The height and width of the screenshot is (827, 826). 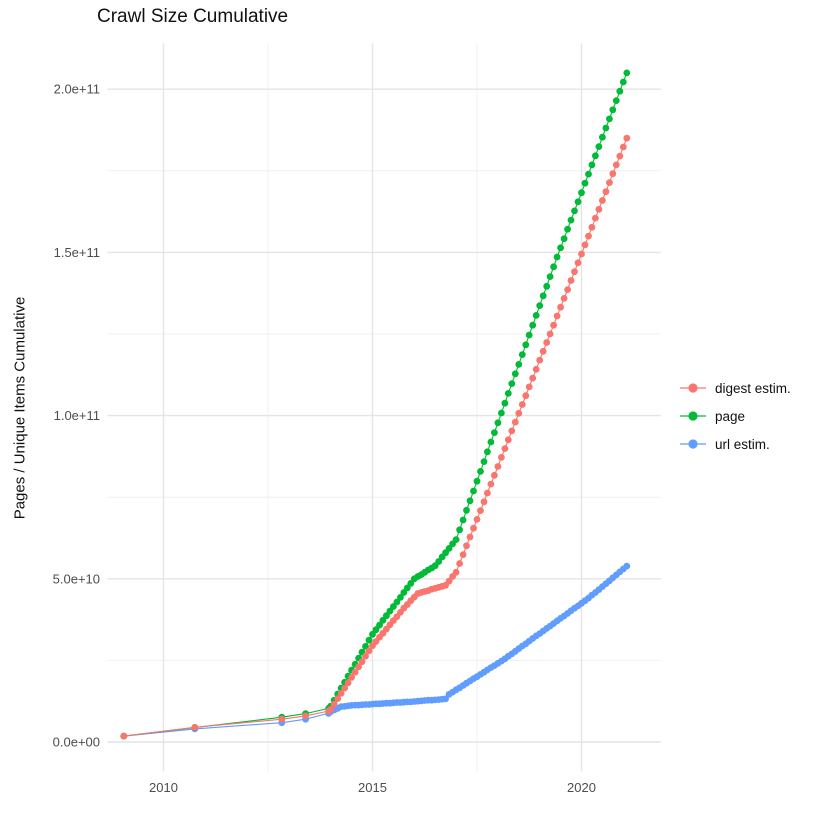 What do you see at coordinates (742, 444) in the screenshot?
I see `legend-label: url estim.` at bounding box center [742, 444].